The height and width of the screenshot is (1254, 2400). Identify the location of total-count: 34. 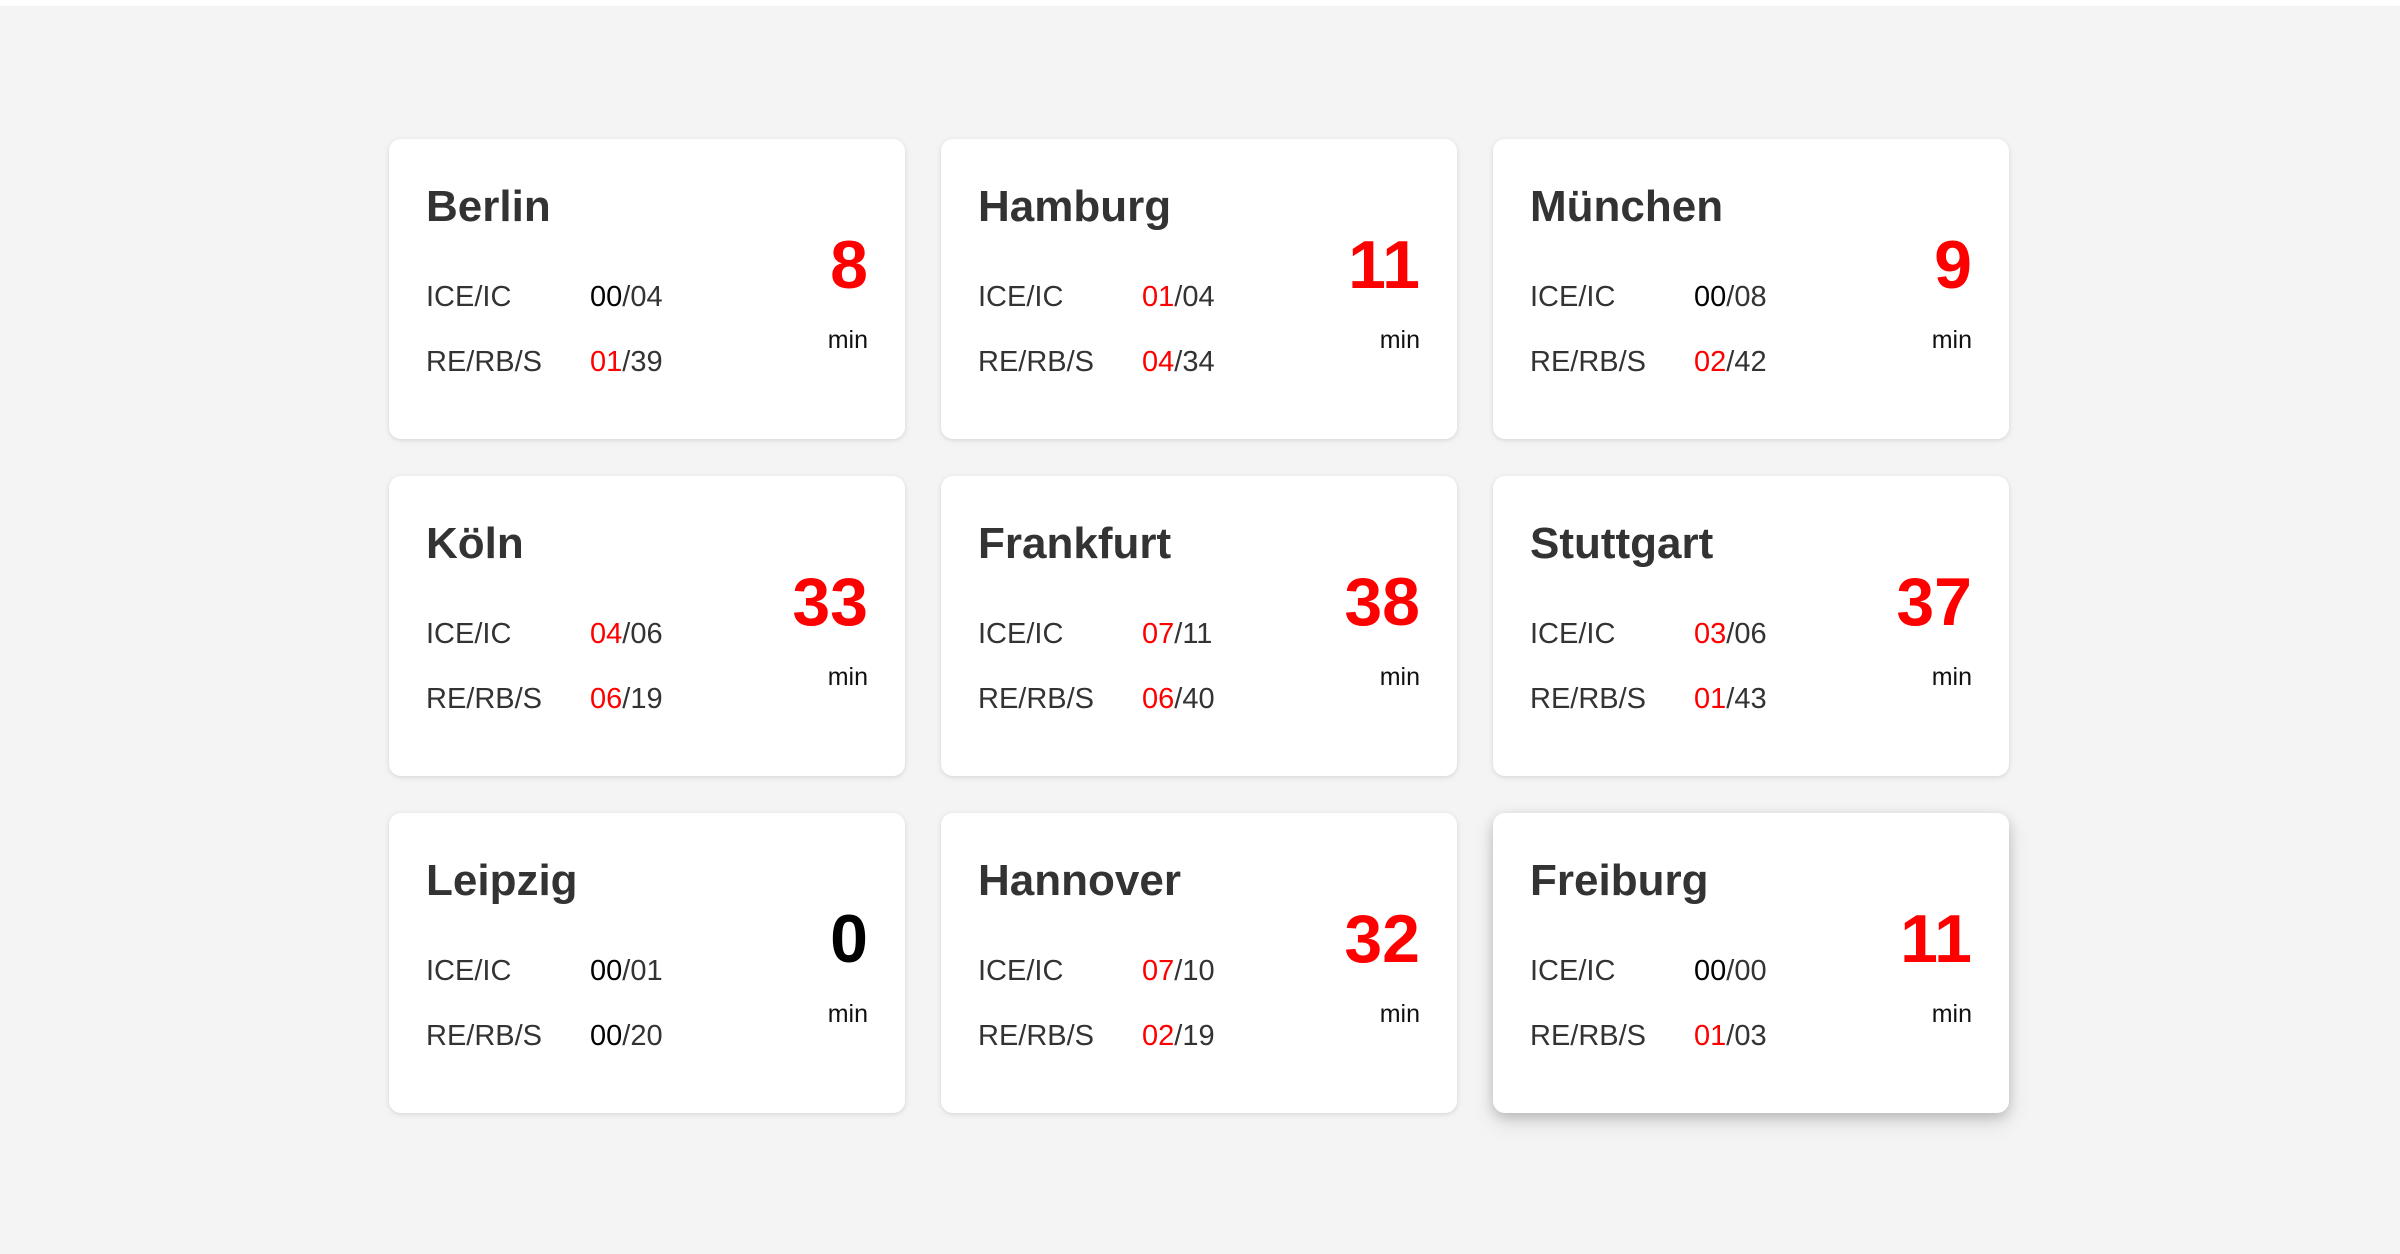
(1198, 362).